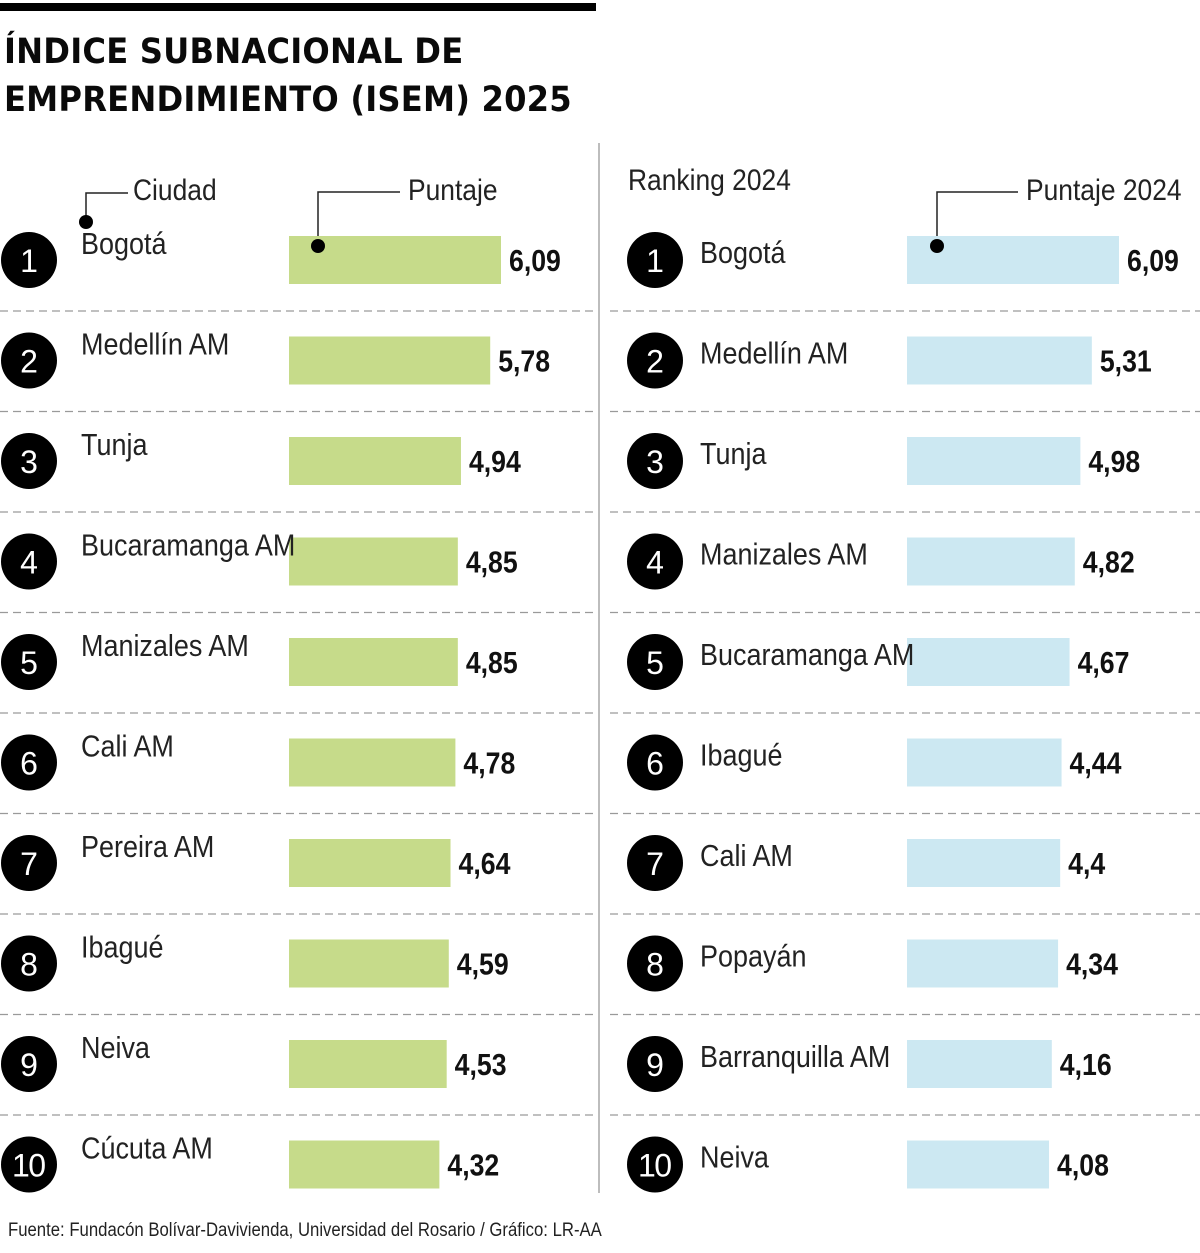 The width and height of the screenshot is (1200, 1253). Describe the element at coordinates (106, 207) in the screenshot. I see `city-leader-line` at that location.